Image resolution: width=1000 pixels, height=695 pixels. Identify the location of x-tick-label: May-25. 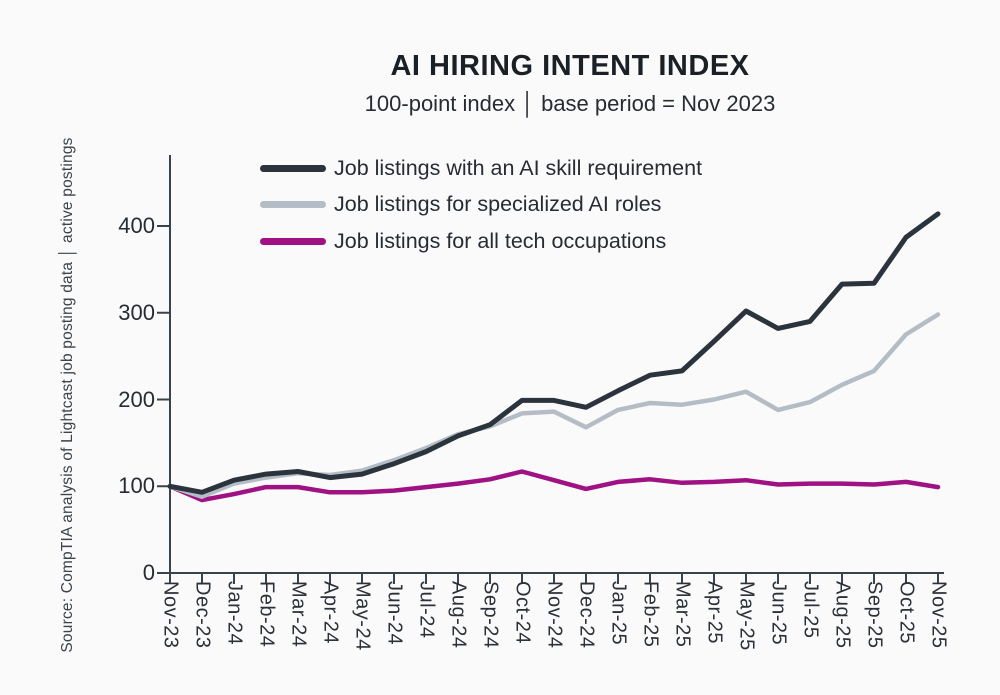
(746, 616).